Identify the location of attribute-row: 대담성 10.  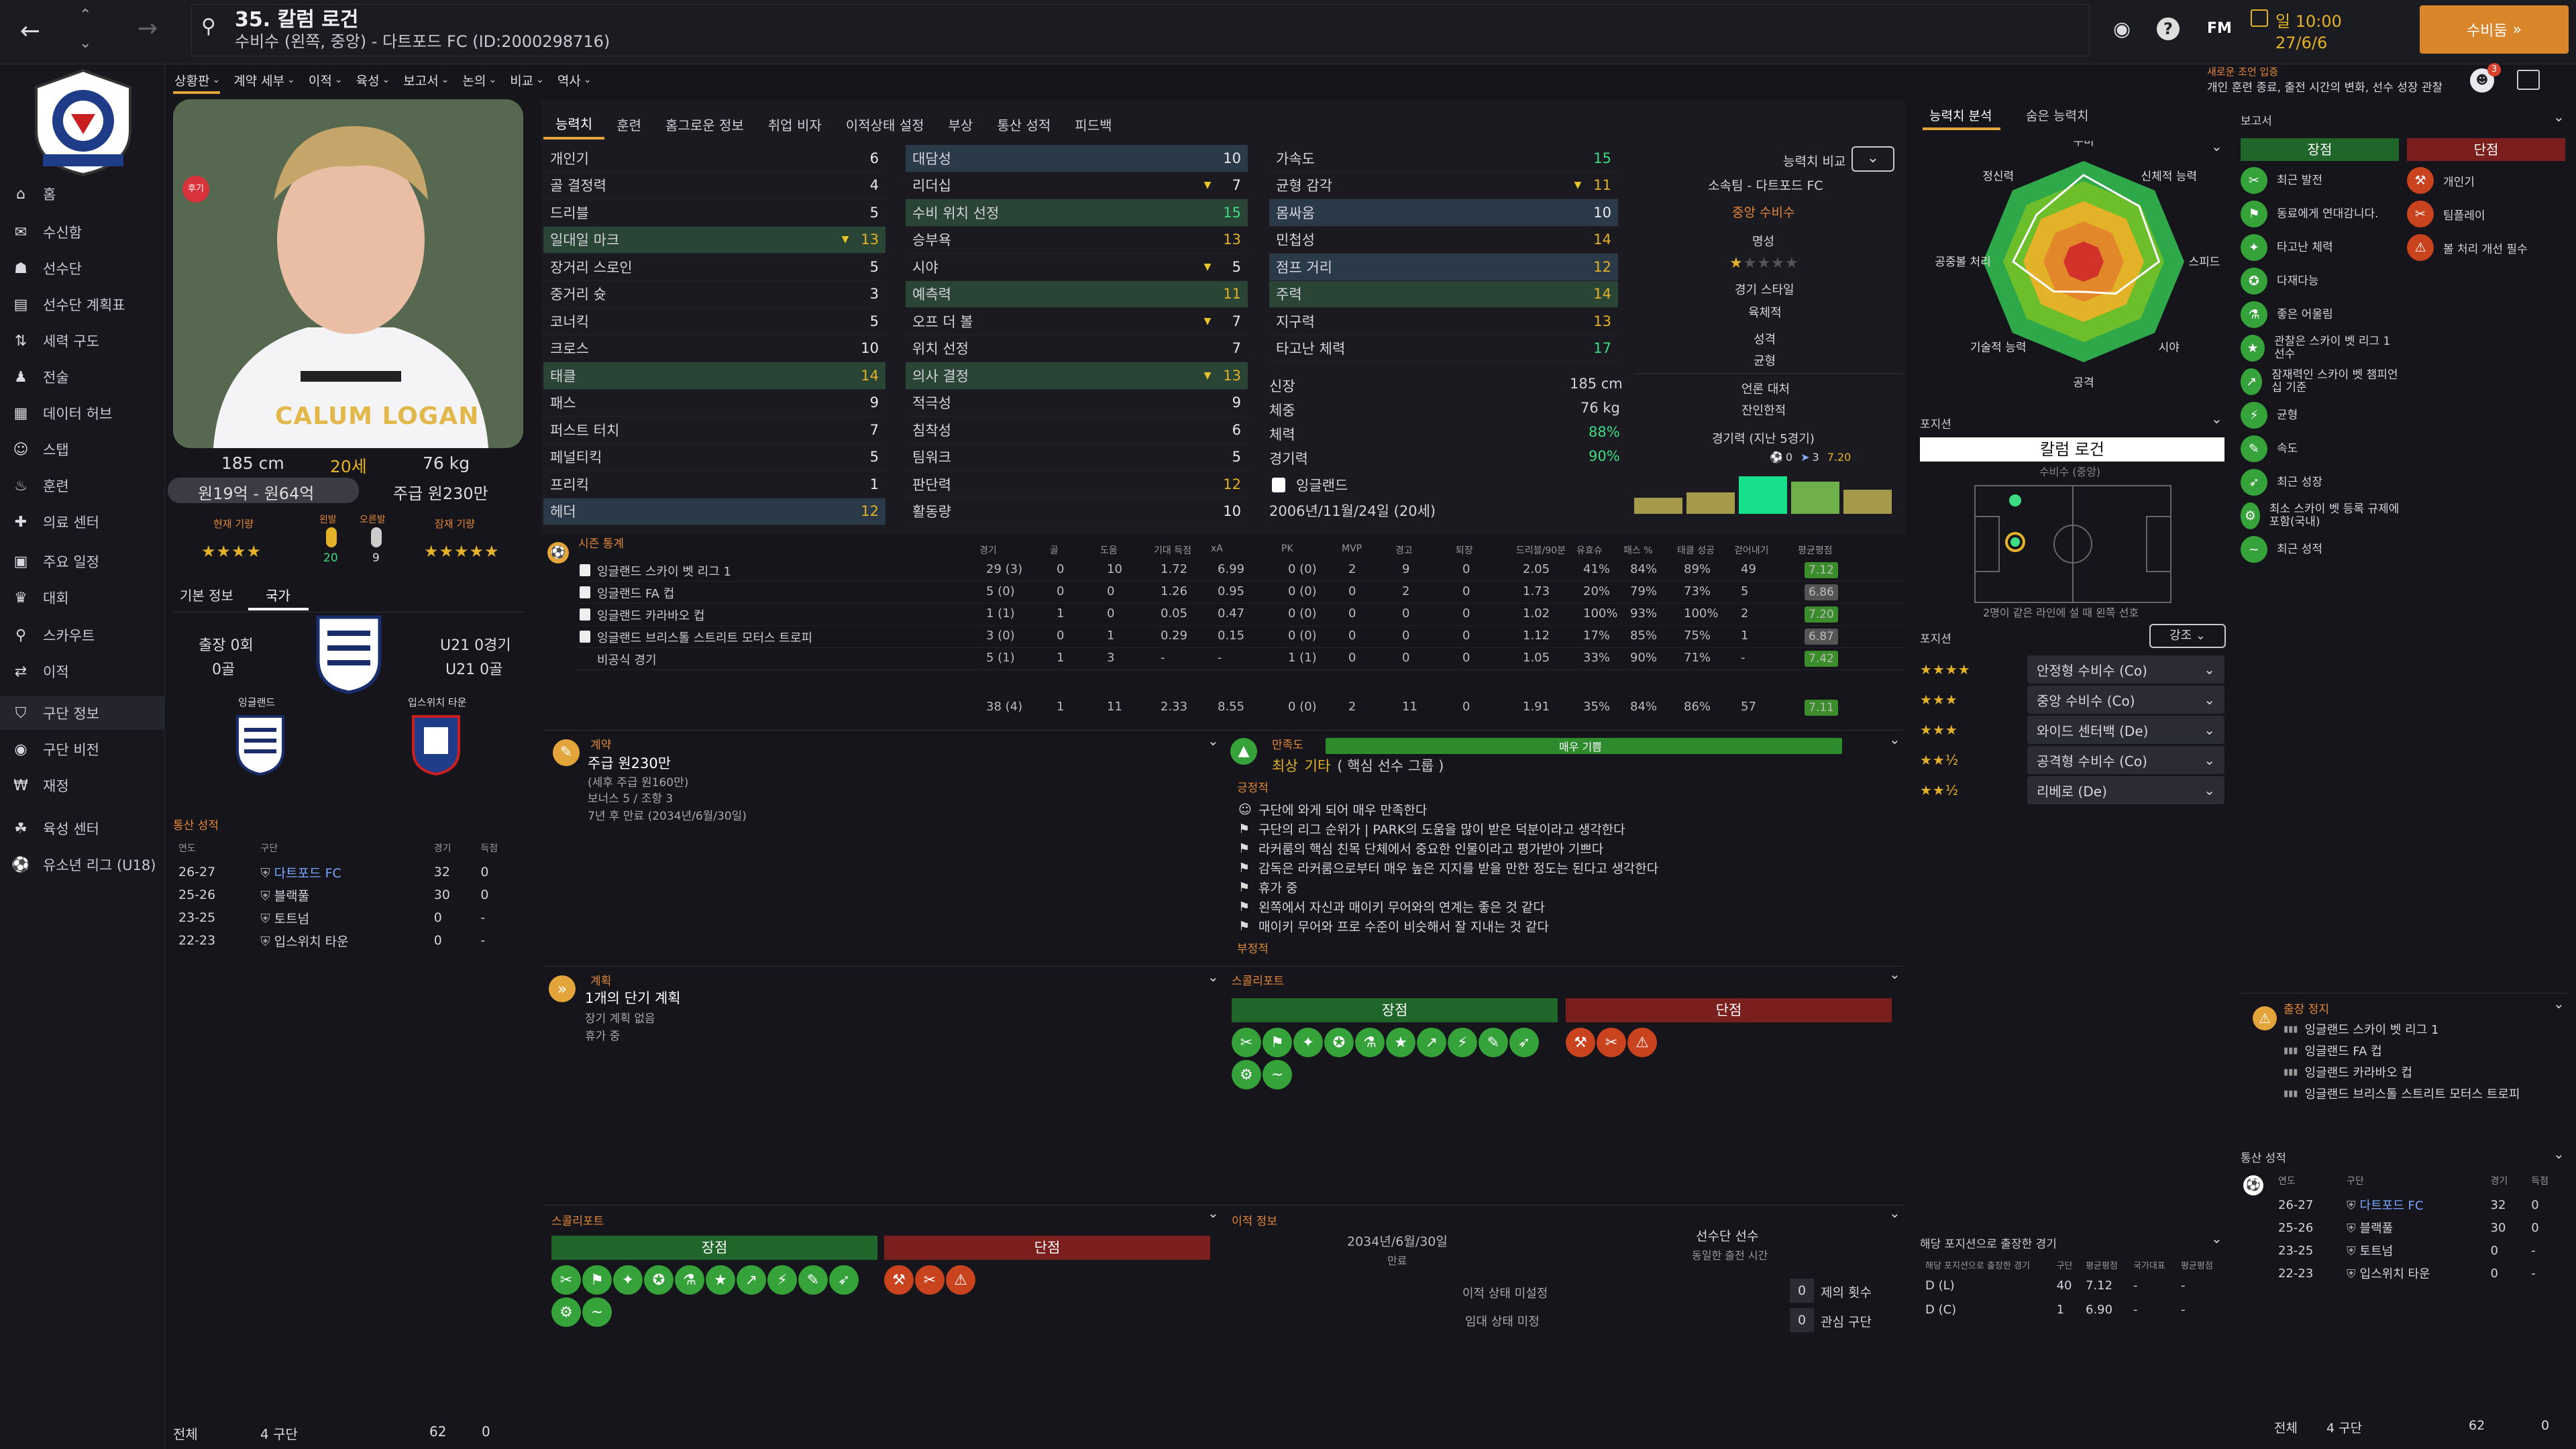
(1077, 158).